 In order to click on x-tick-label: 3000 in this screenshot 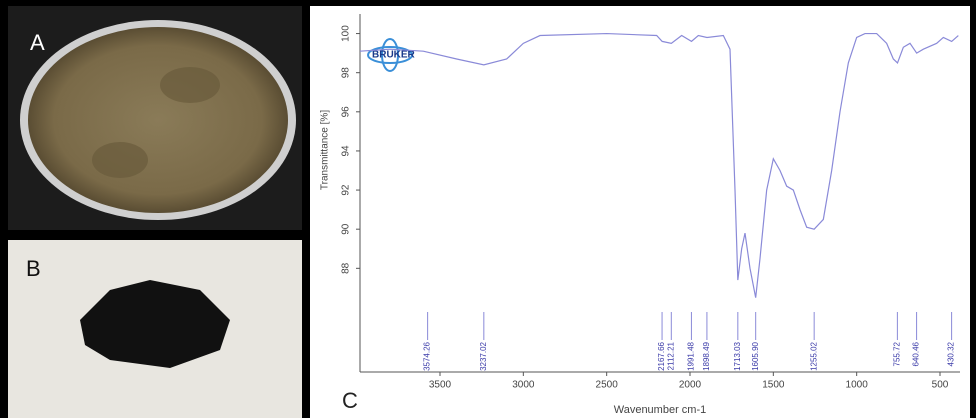, I will do `click(523, 385)`.